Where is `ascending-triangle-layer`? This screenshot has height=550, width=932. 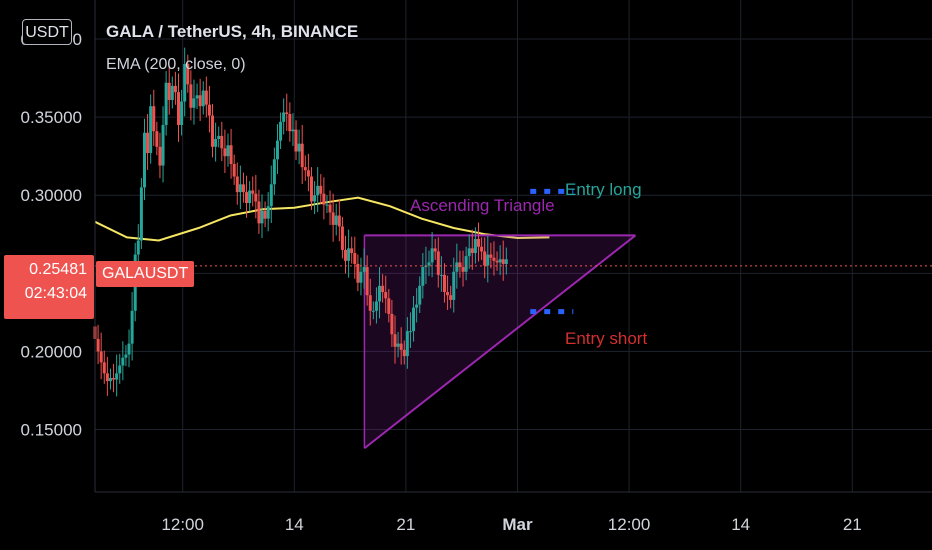
ascending-triangle-layer is located at coordinates (500, 342).